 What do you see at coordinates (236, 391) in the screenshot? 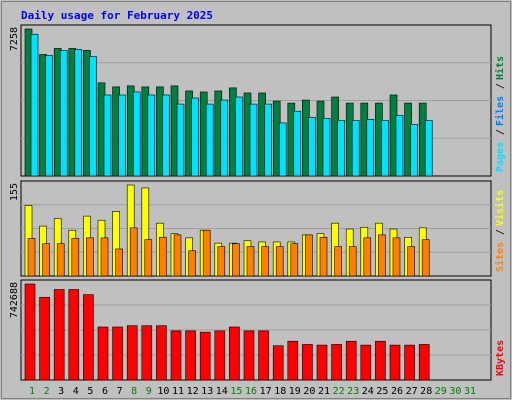
I see `x-tick-label: 15` at bounding box center [236, 391].